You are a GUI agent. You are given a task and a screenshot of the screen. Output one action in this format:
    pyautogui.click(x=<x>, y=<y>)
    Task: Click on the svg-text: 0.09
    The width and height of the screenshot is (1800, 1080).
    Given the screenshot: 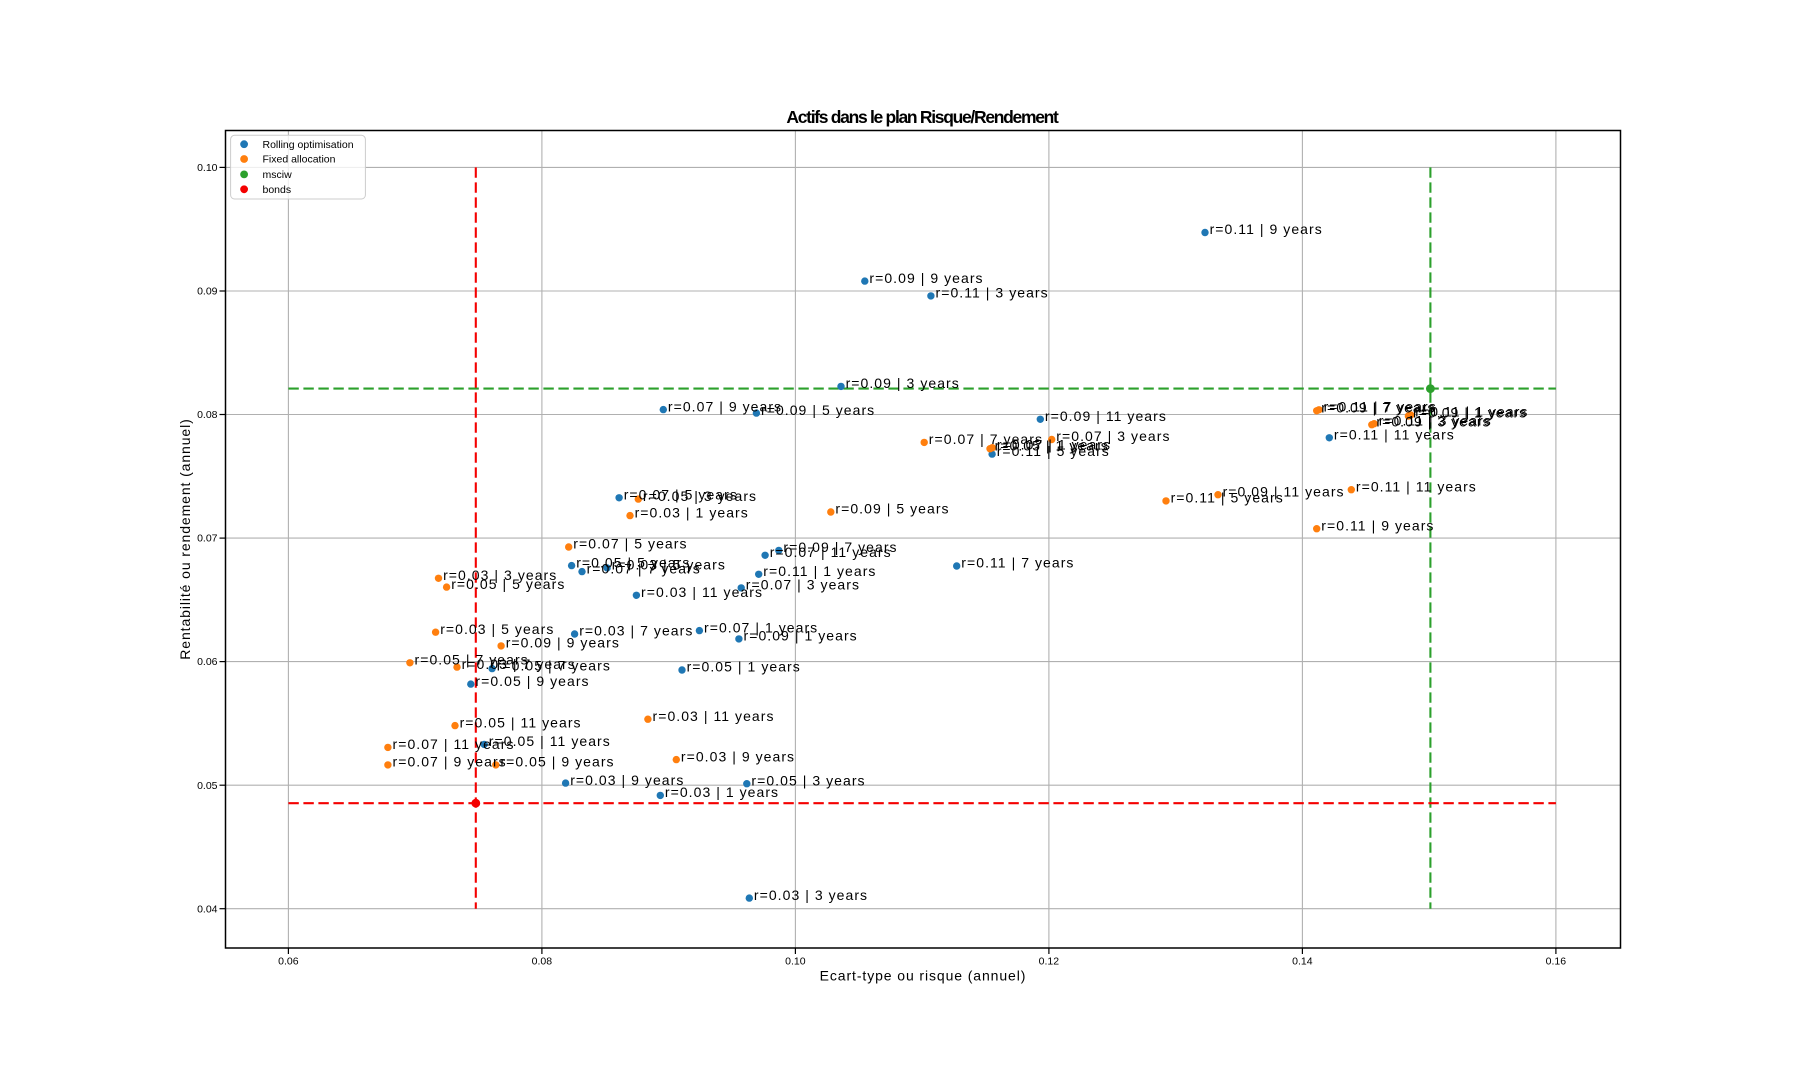 What is the action you would take?
    pyautogui.click(x=207, y=292)
    